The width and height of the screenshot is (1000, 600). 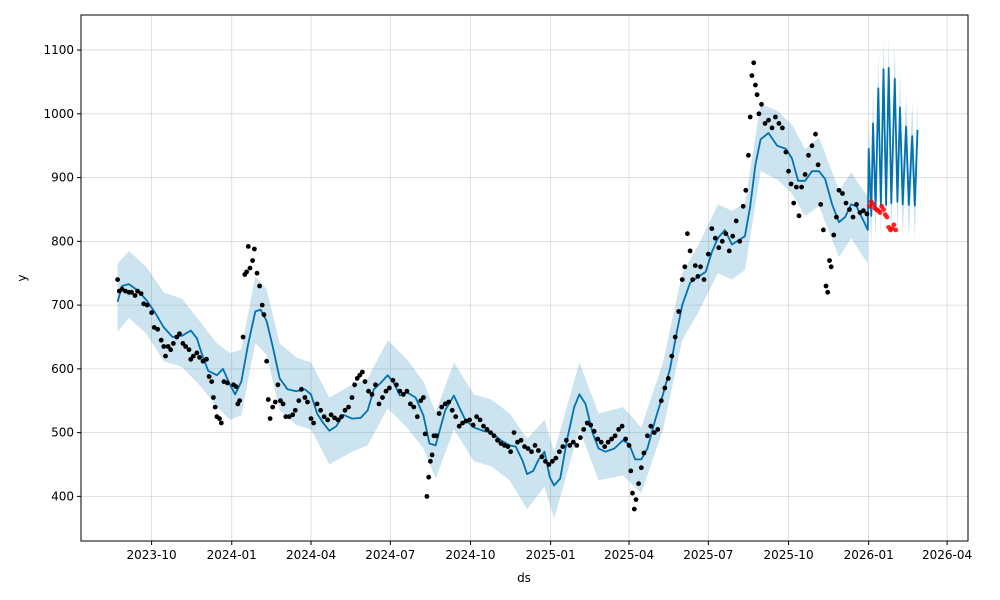 What do you see at coordinates (524, 578) in the screenshot?
I see `x-axis-label: ds` at bounding box center [524, 578].